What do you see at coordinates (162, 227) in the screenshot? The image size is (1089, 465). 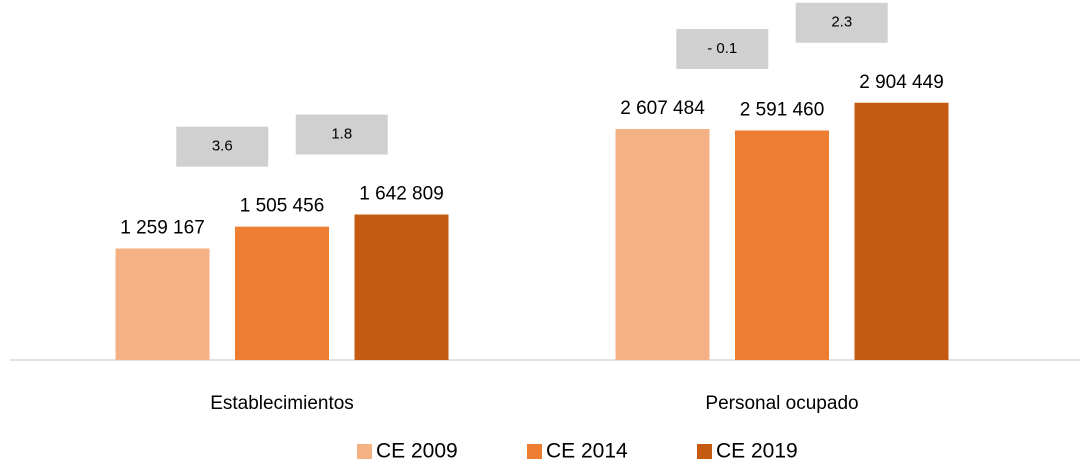 I see `value-label: 1 259 167` at bounding box center [162, 227].